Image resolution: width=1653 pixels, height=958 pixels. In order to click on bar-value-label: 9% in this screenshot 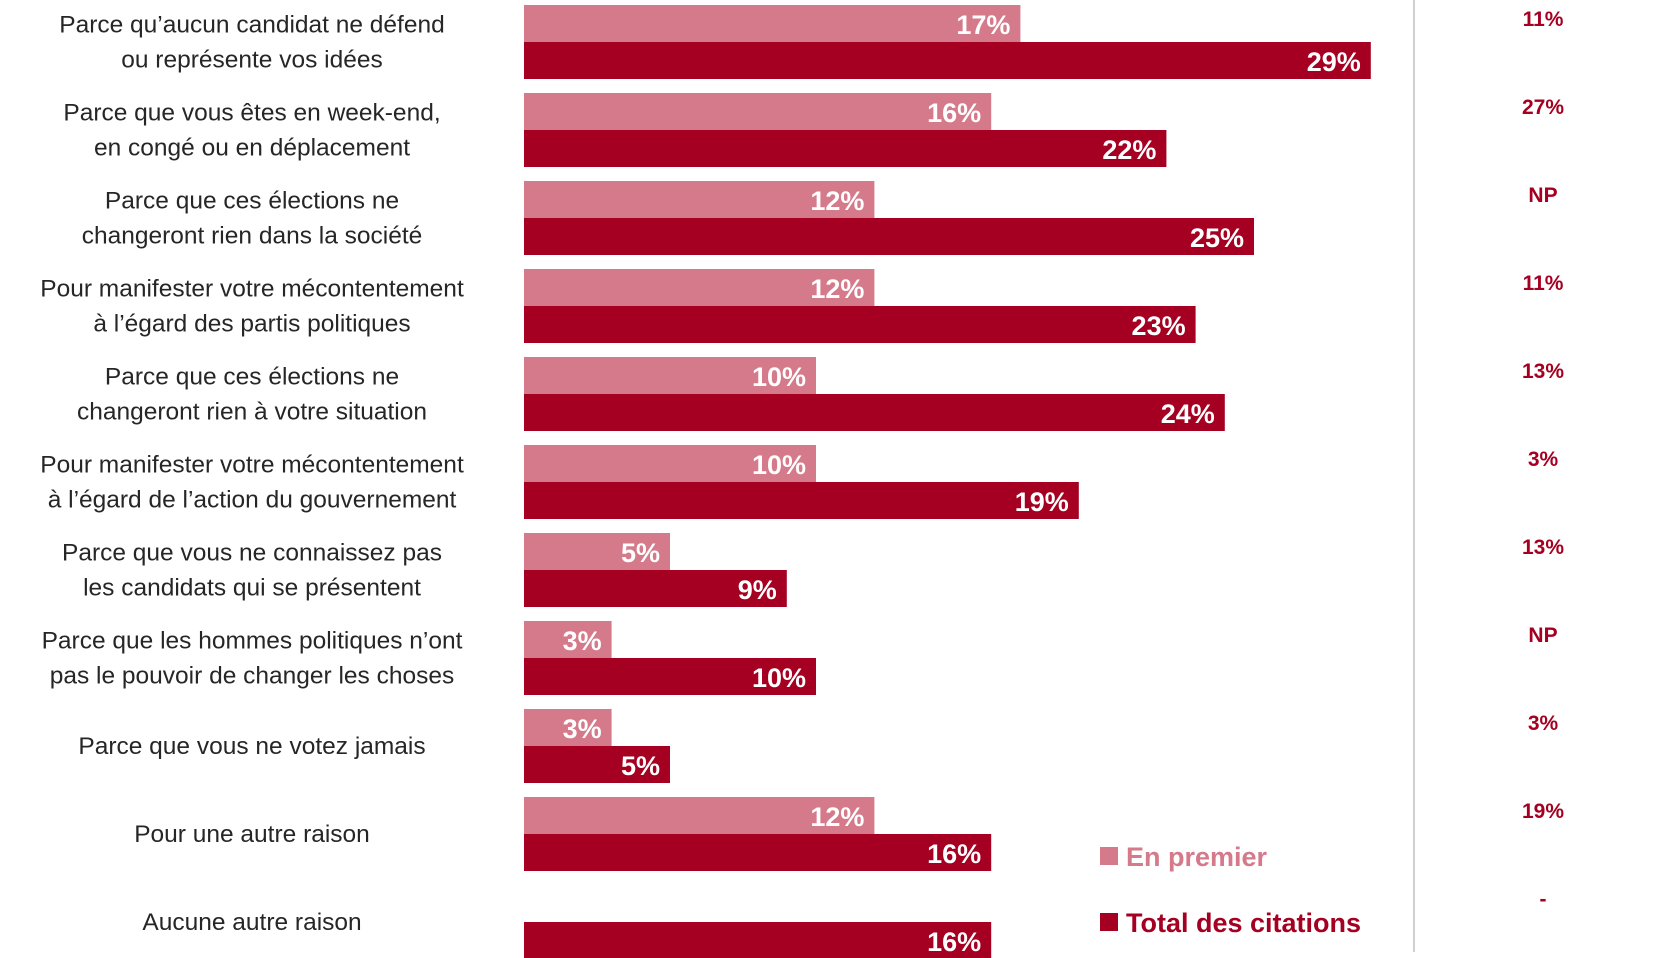, I will do `click(757, 590)`.